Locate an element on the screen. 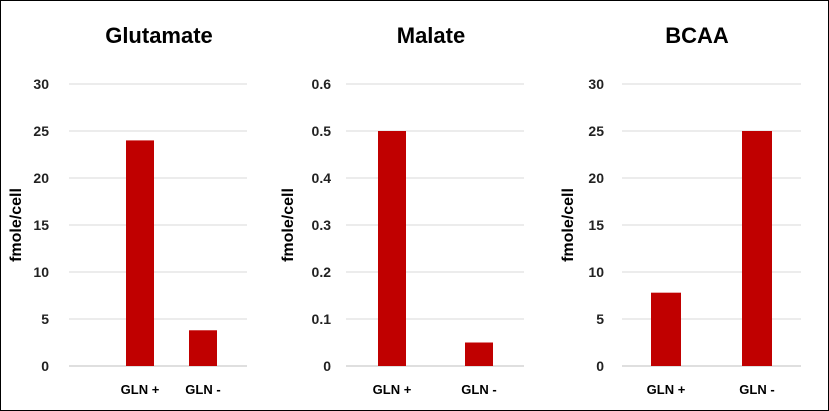 The width and height of the screenshot is (829, 411). y-tick-label: 0.1 is located at coordinates (322, 319).